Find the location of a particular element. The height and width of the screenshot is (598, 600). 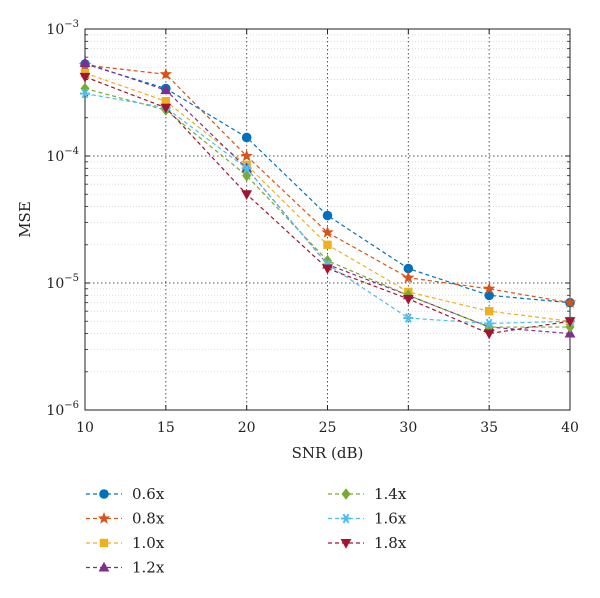

x-axis-label: SNR (dB) is located at coordinates (328, 453).